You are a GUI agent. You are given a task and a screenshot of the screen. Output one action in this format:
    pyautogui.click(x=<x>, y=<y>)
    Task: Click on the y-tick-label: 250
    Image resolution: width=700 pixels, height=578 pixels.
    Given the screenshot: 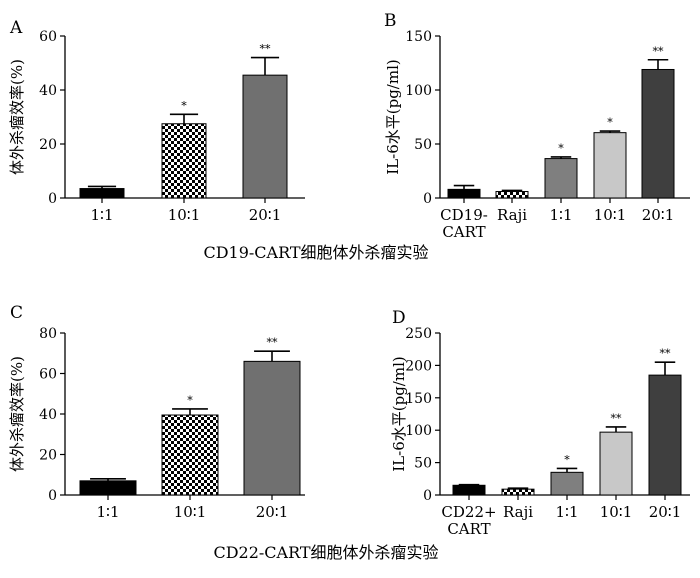 What is the action you would take?
    pyautogui.click(x=418, y=334)
    